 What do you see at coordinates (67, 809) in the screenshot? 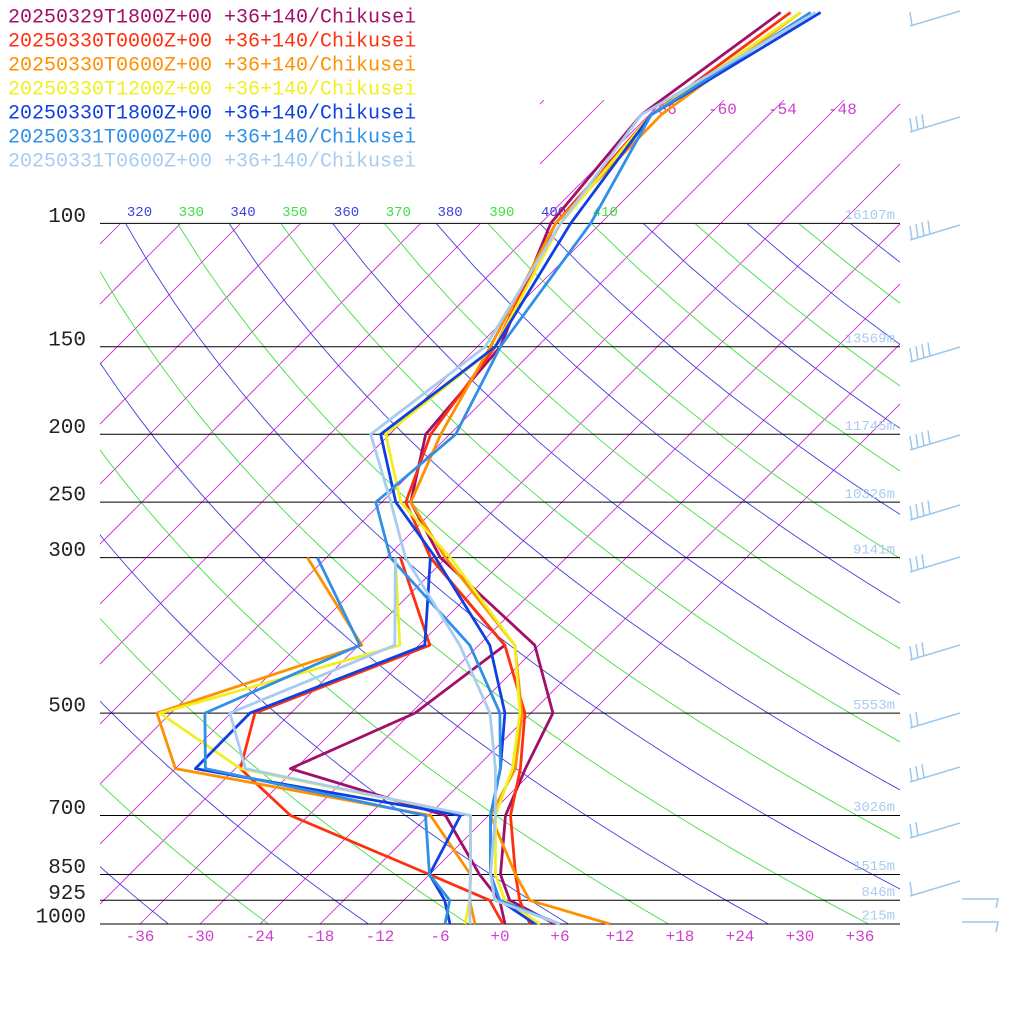
I see `y-tick-label: 700` at bounding box center [67, 809].